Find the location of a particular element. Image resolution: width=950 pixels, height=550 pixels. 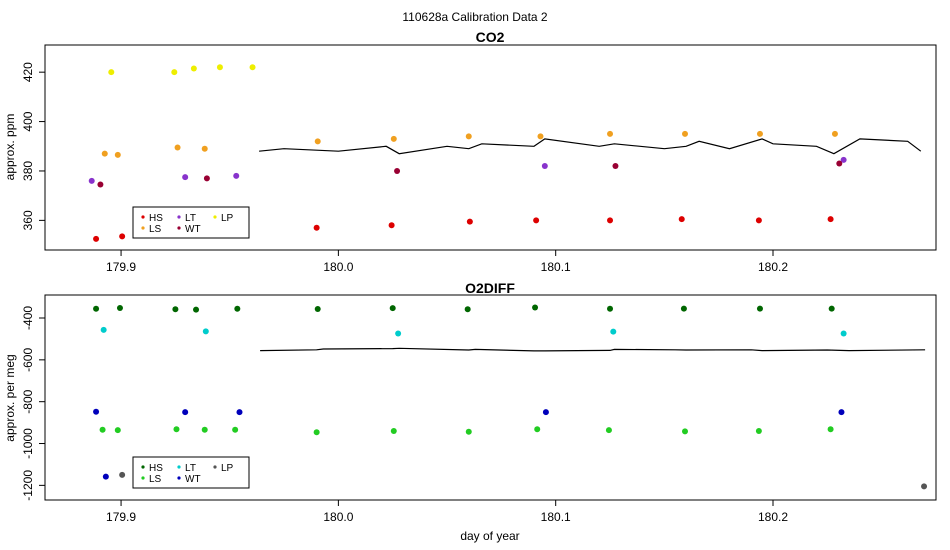

co2-ytick-label: 420 is located at coordinates (28, 72).